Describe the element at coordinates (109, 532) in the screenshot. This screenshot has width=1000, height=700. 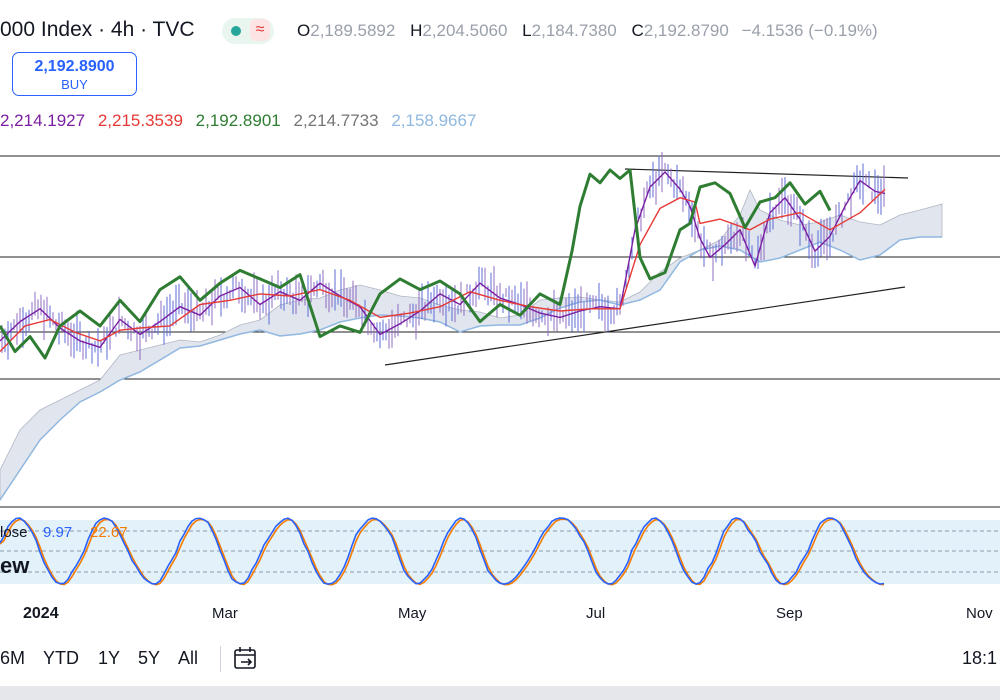
I see `oscillator-value-2: 22.67` at that location.